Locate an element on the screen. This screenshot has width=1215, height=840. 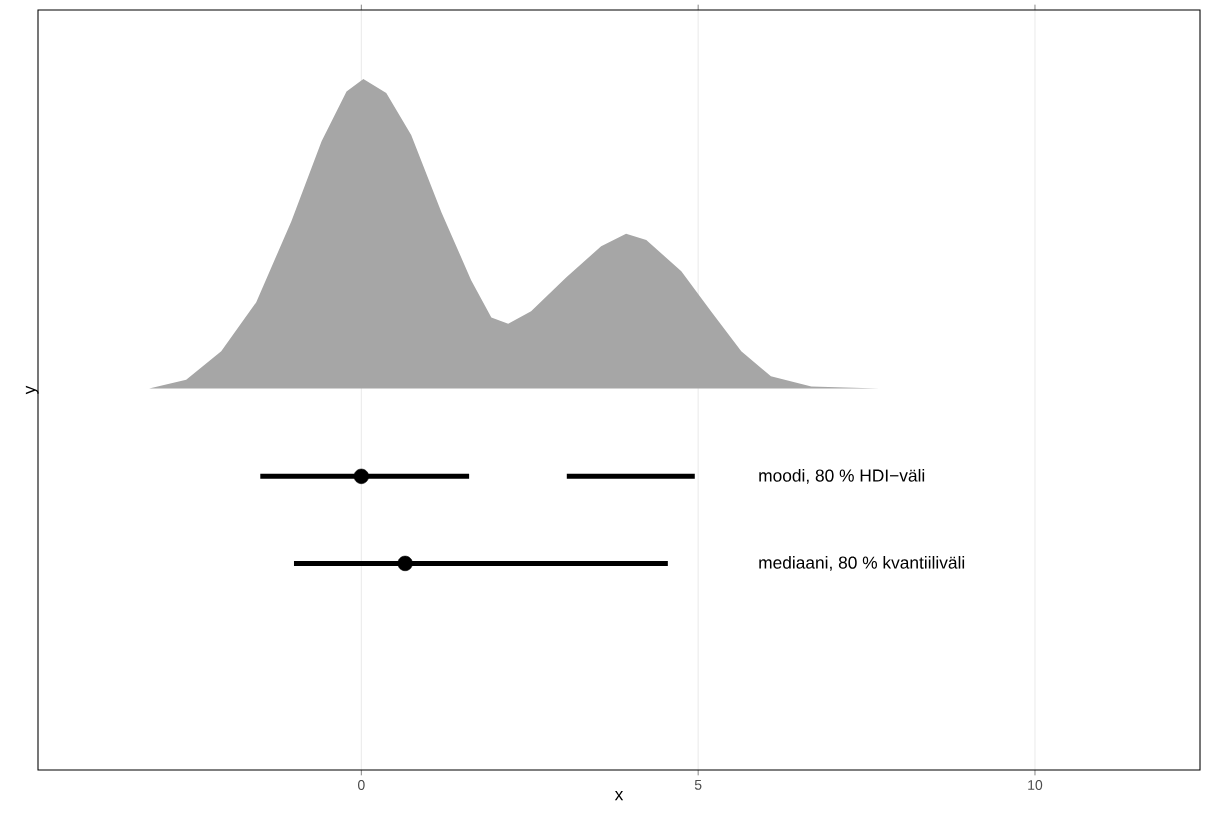
x-axis-title: x is located at coordinates (619, 796).